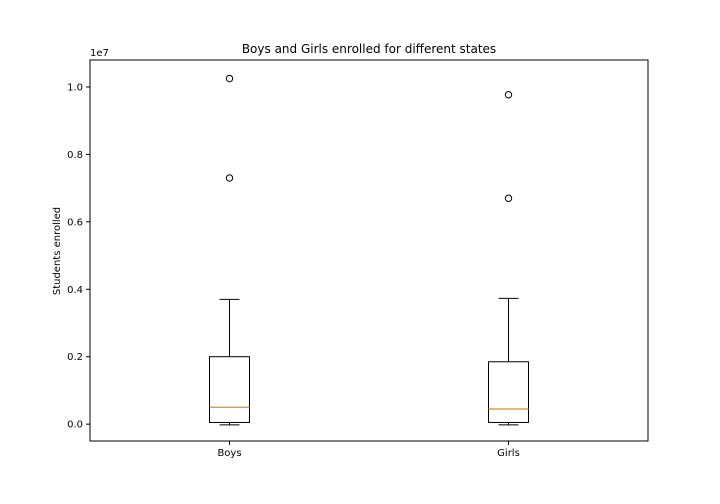 The height and width of the screenshot is (504, 720). Describe the element at coordinates (75, 290) in the screenshot. I see `y-tick-label: 0.4` at that location.